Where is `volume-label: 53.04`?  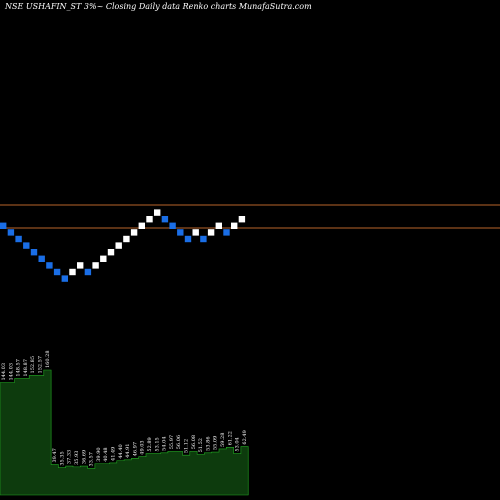 volume-label: 53.04 is located at coordinates (238, 444).